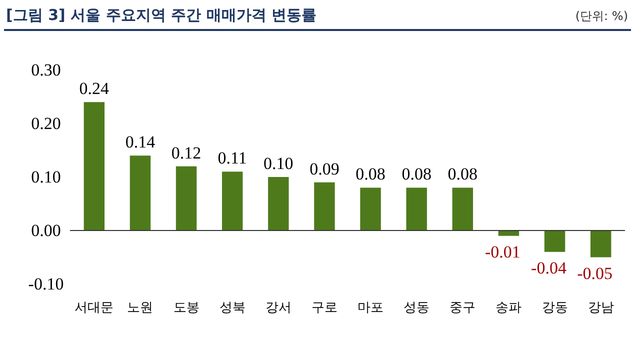 Image resolution: width=635 pixels, height=348 pixels. Describe the element at coordinates (601, 16) in the screenshot. I see `chart-subtitle: (단위: %)` at that location.